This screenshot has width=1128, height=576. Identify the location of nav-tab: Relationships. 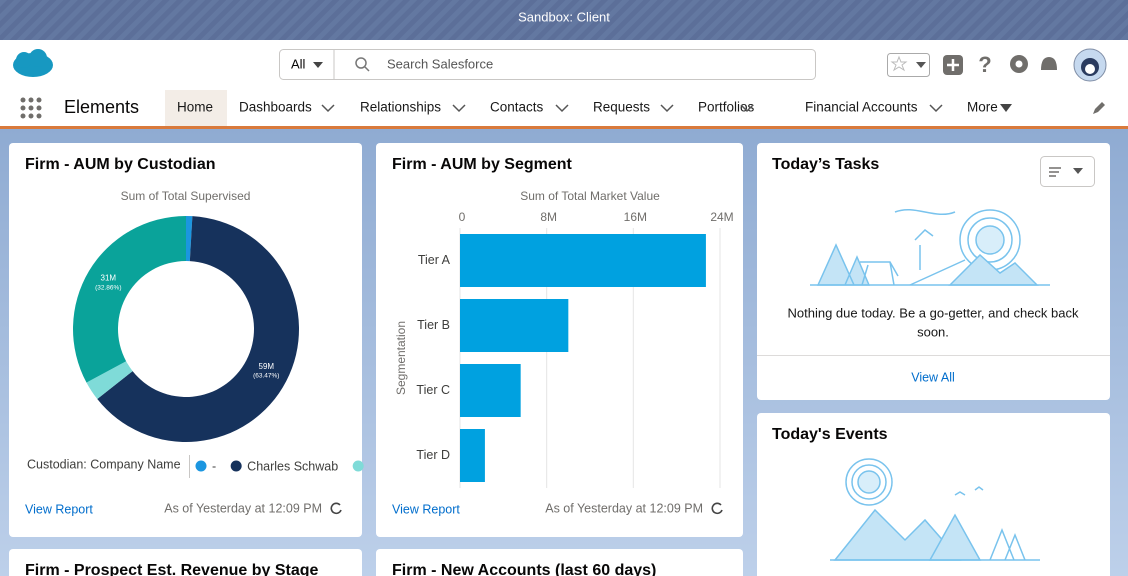
(400, 107).